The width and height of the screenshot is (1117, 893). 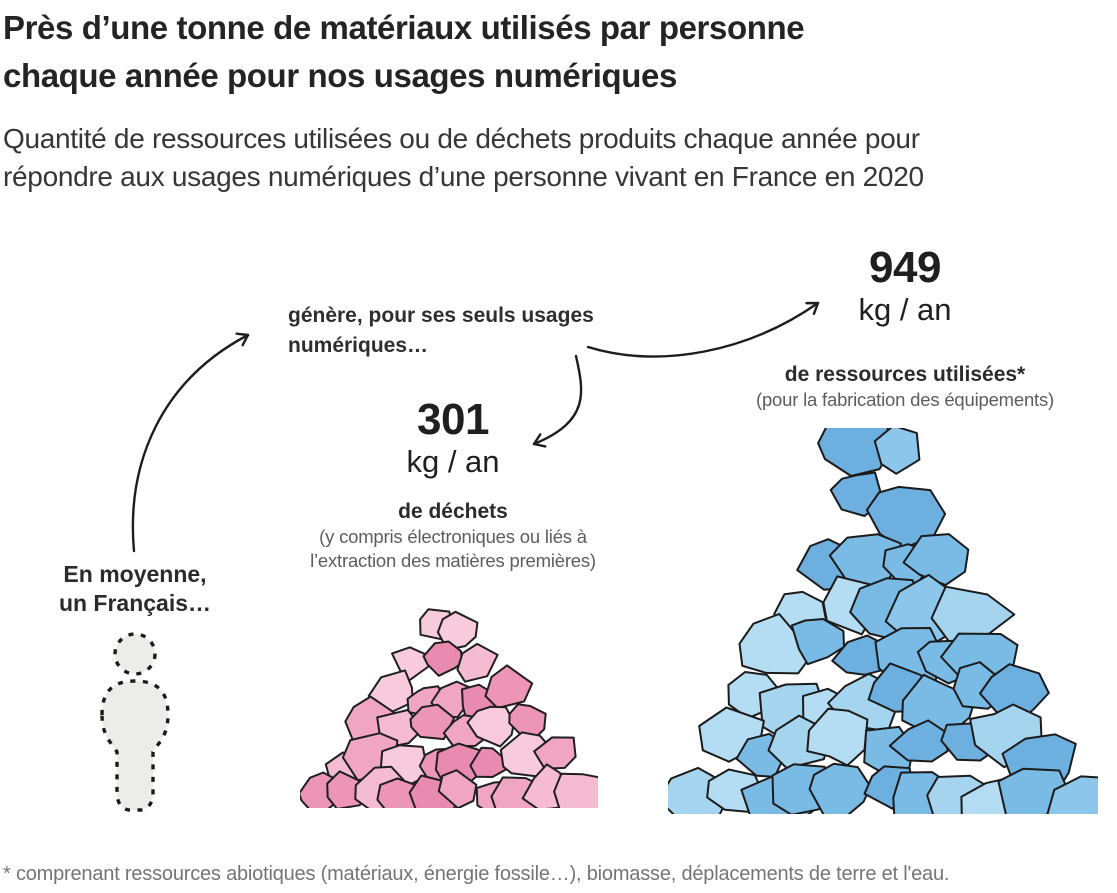 What do you see at coordinates (449, 708) in the screenshot?
I see `waste-pile-illustration` at bounding box center [449, 708].